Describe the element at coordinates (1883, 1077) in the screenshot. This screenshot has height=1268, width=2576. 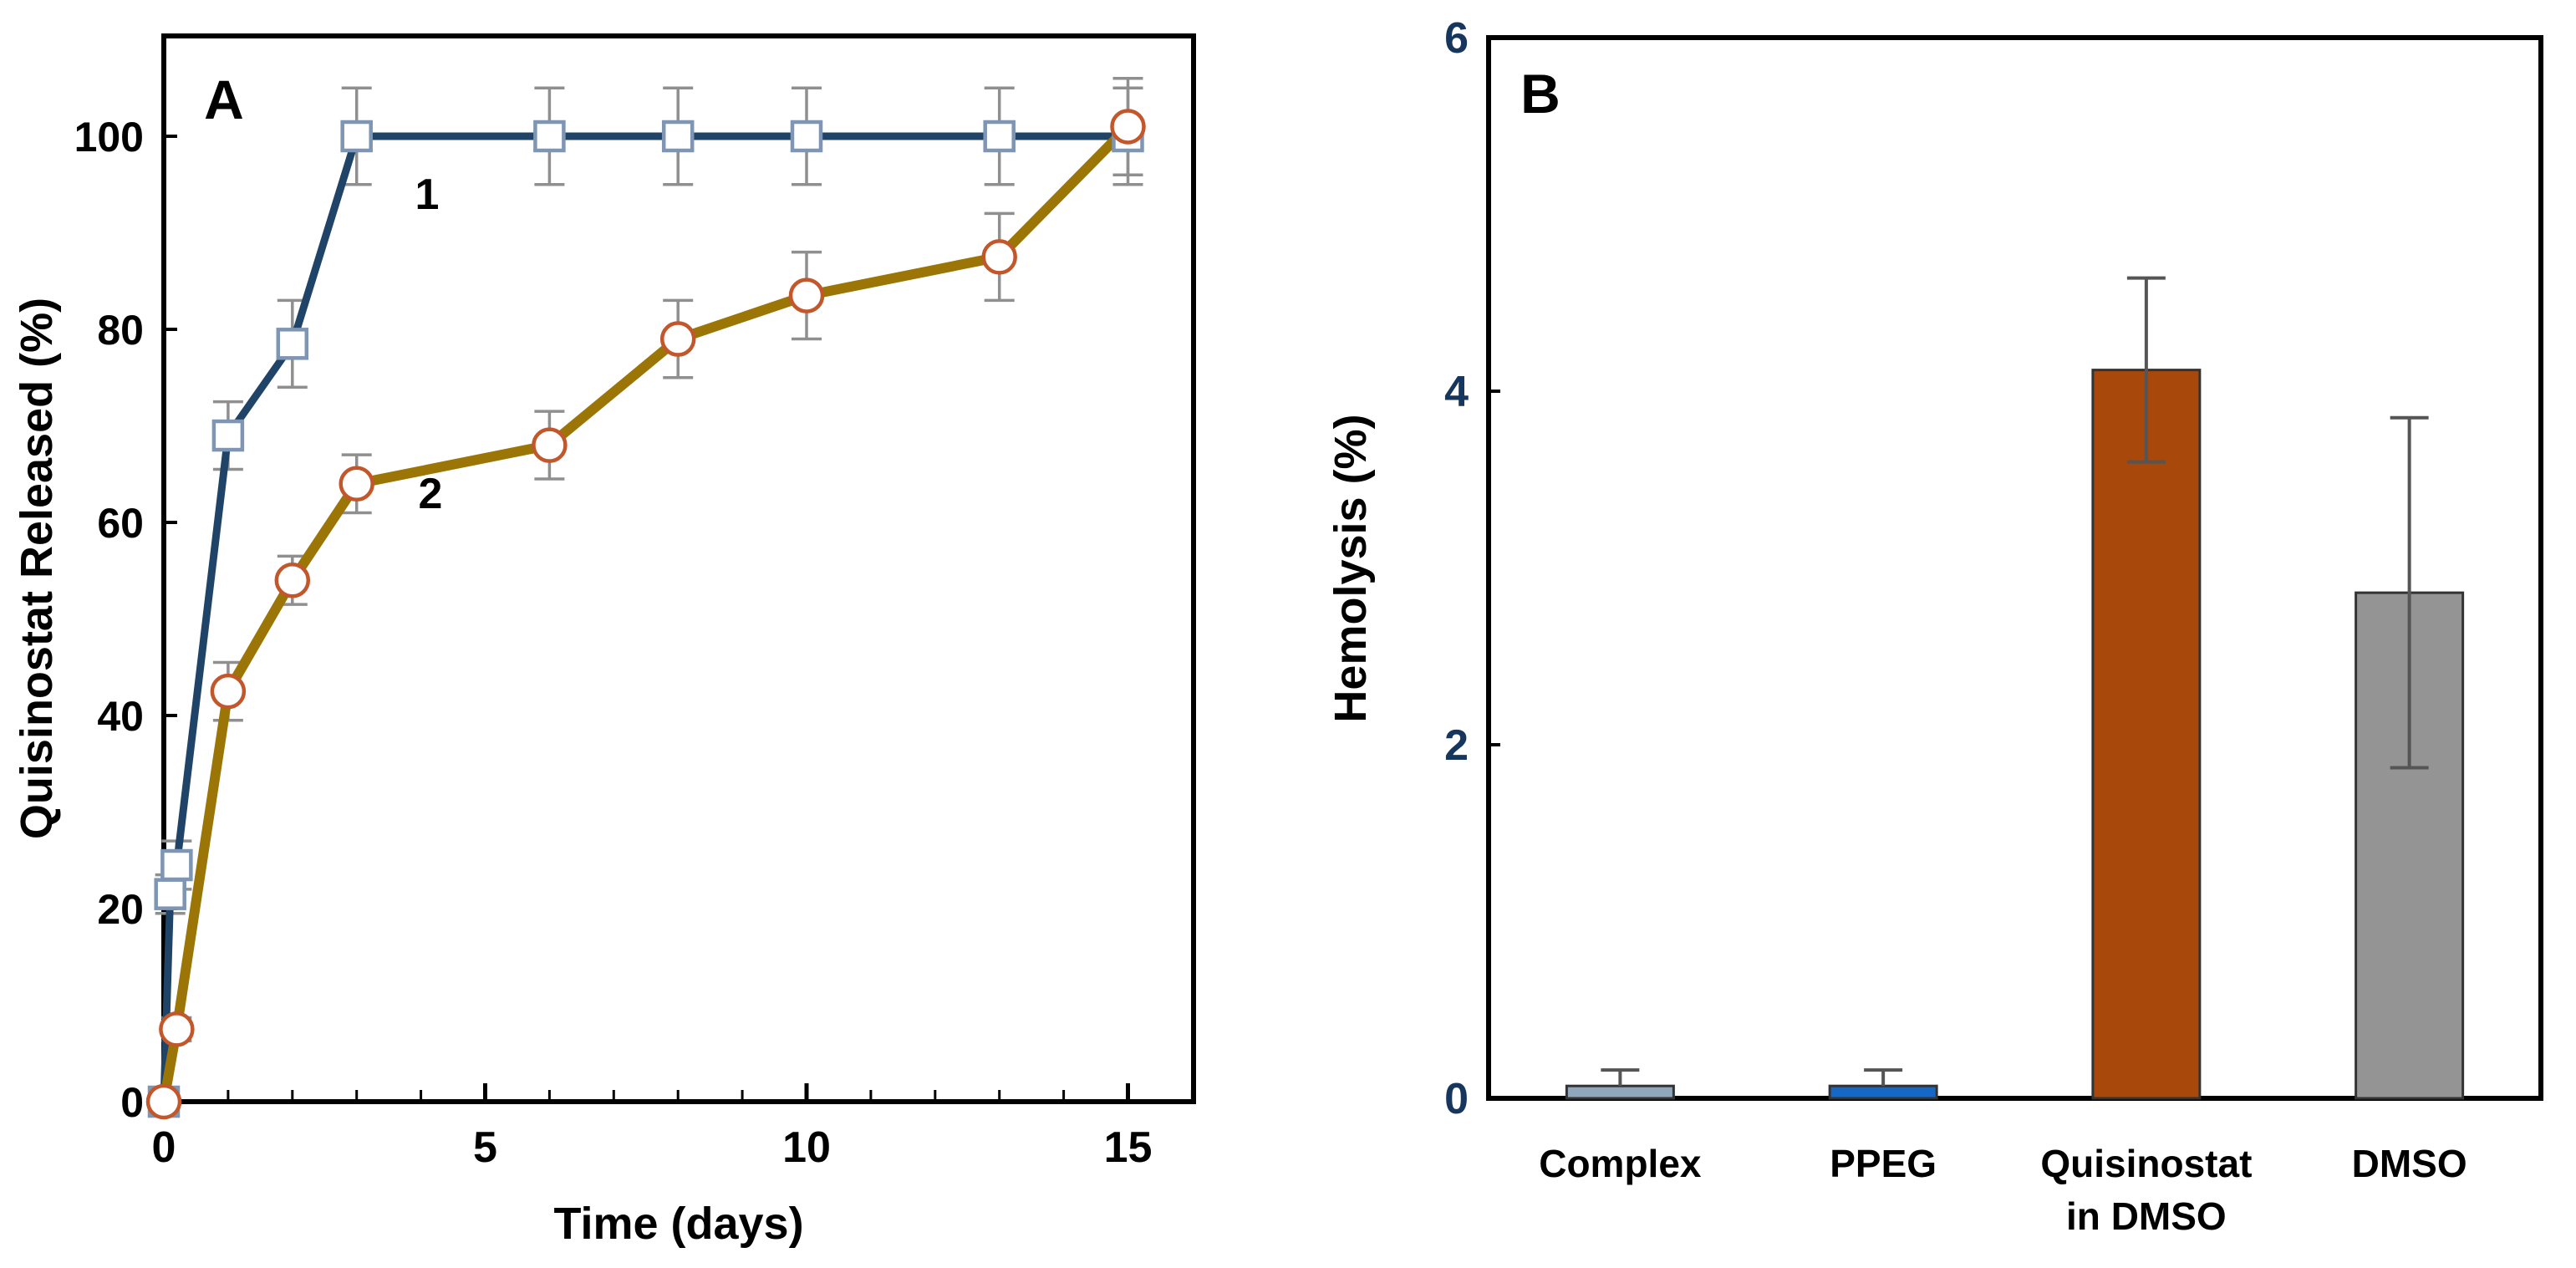
I see `bar-ppeg-error-bar` at that location.